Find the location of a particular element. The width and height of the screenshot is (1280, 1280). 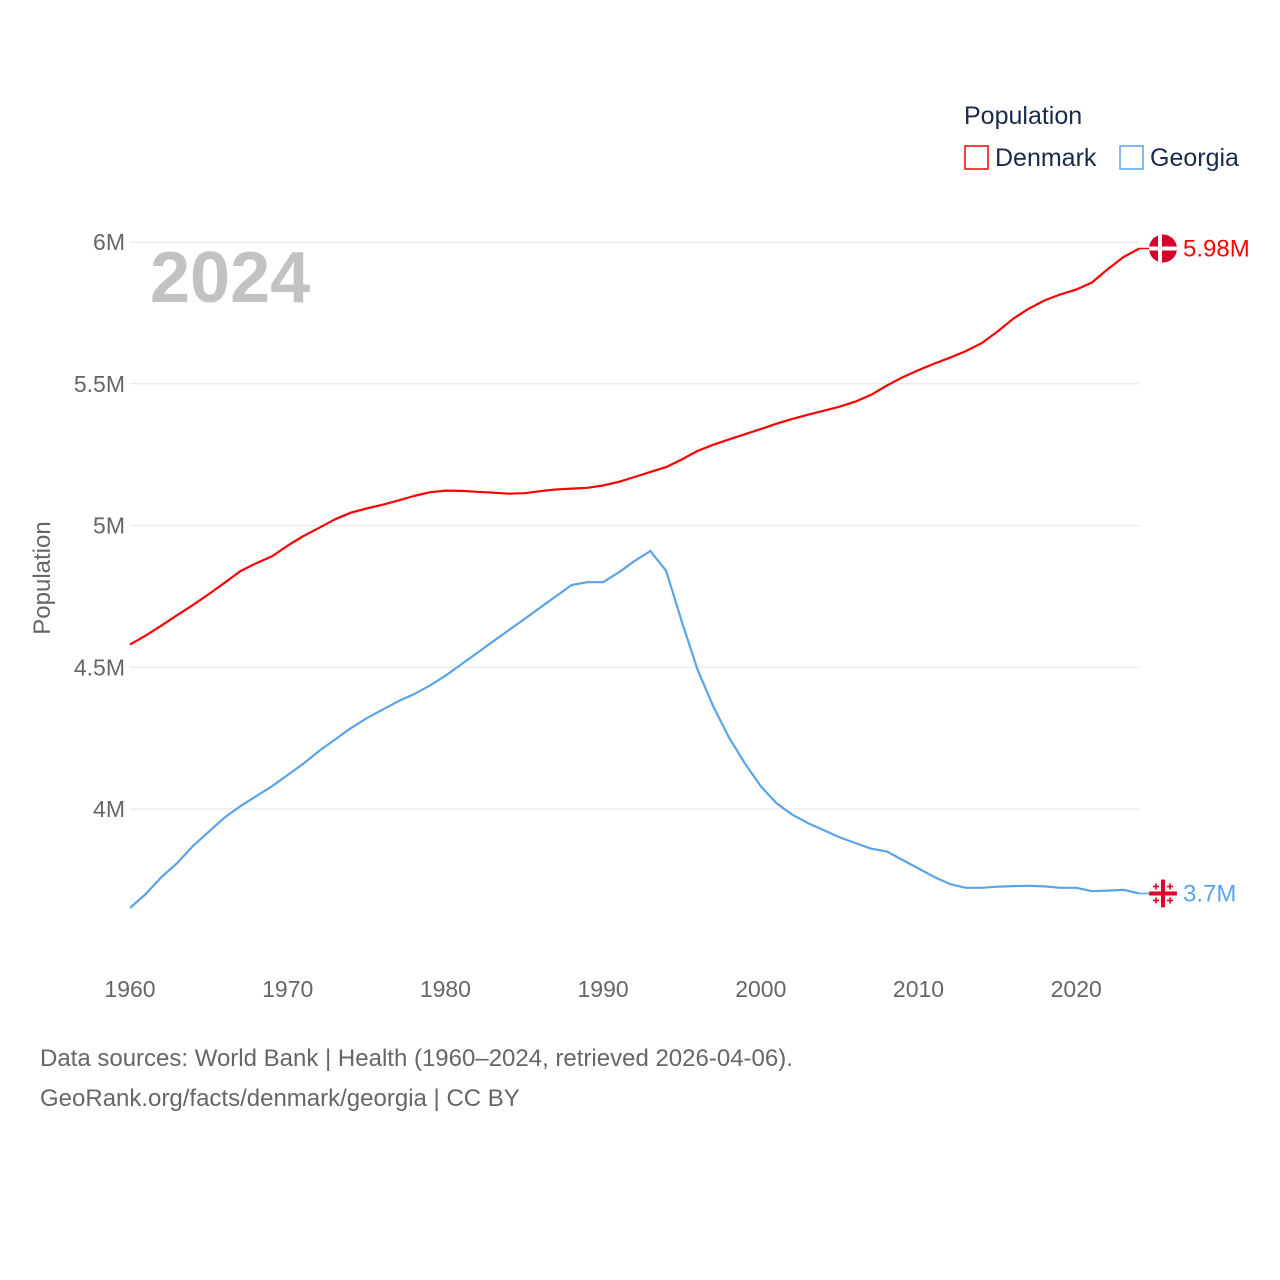

end-value-label-georgia: 3.7M is located at coordinates (1209, 893).